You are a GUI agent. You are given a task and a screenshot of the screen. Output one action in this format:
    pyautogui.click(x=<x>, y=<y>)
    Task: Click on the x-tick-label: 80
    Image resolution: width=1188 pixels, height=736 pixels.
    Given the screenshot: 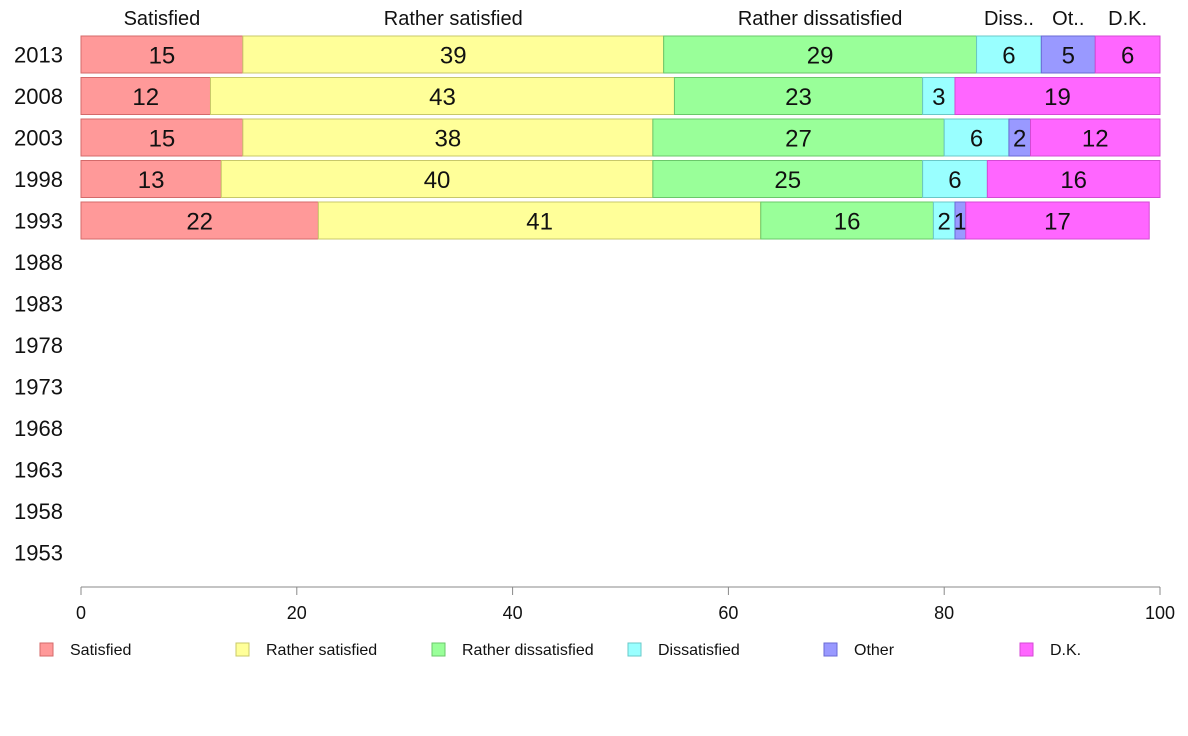 What is the action you would take?
    pyautogui.click(x=944, y=613)
    